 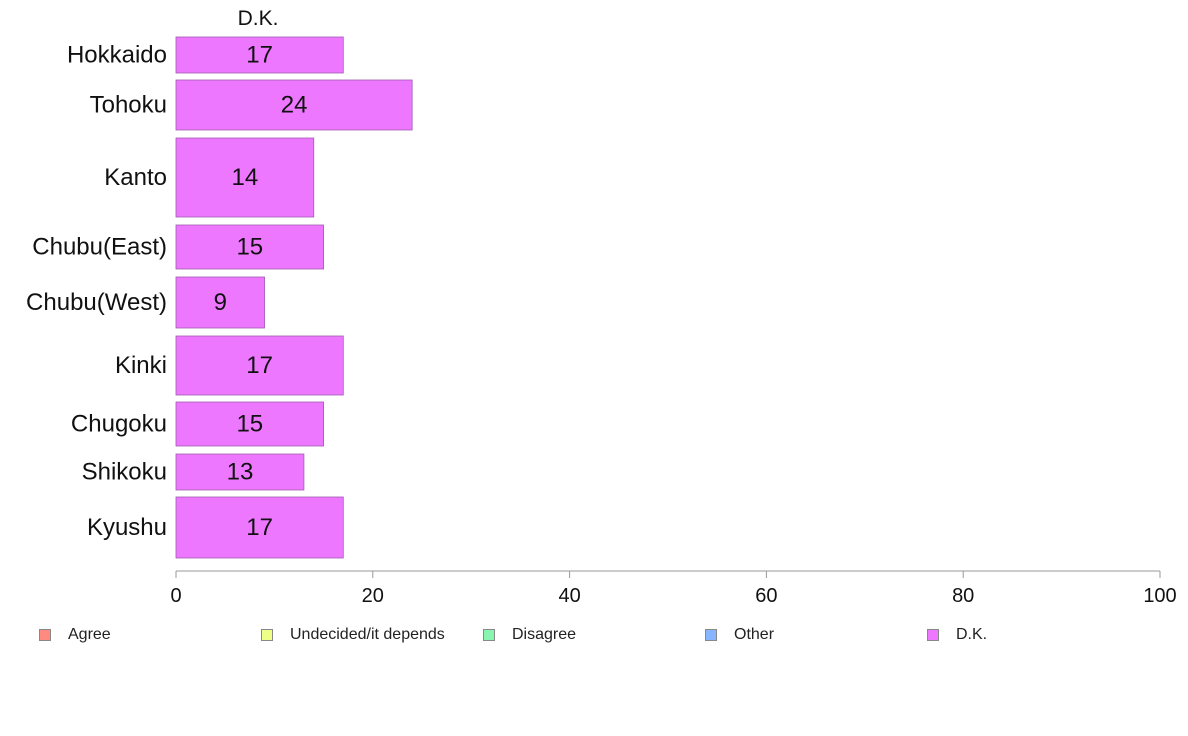 What do you see at coordinates (972, 634) in the screenshot?
I see `legend-label-dk: D.K.` at bounding box center [972, 634].